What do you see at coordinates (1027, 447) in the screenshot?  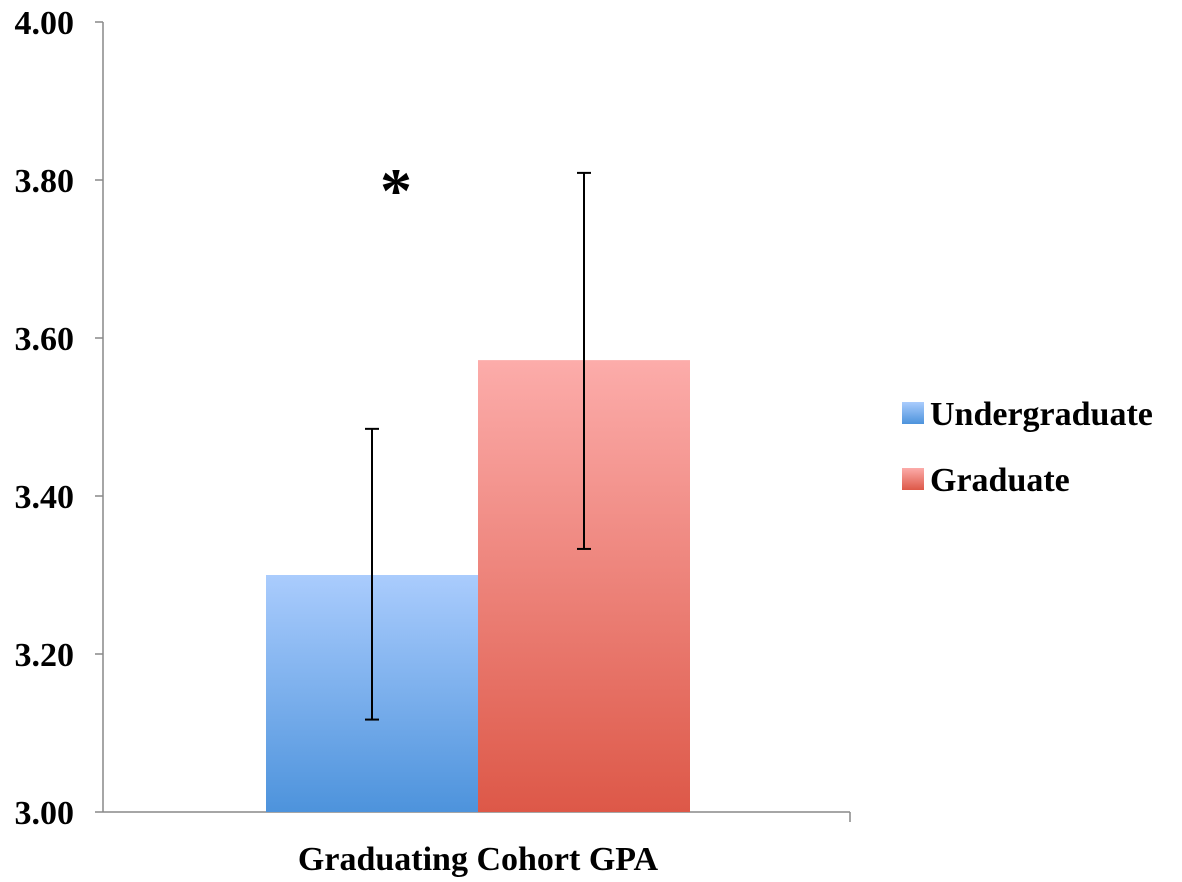 I see `legend: Undergraduate Graduate` at bounding box center [1027, 447].